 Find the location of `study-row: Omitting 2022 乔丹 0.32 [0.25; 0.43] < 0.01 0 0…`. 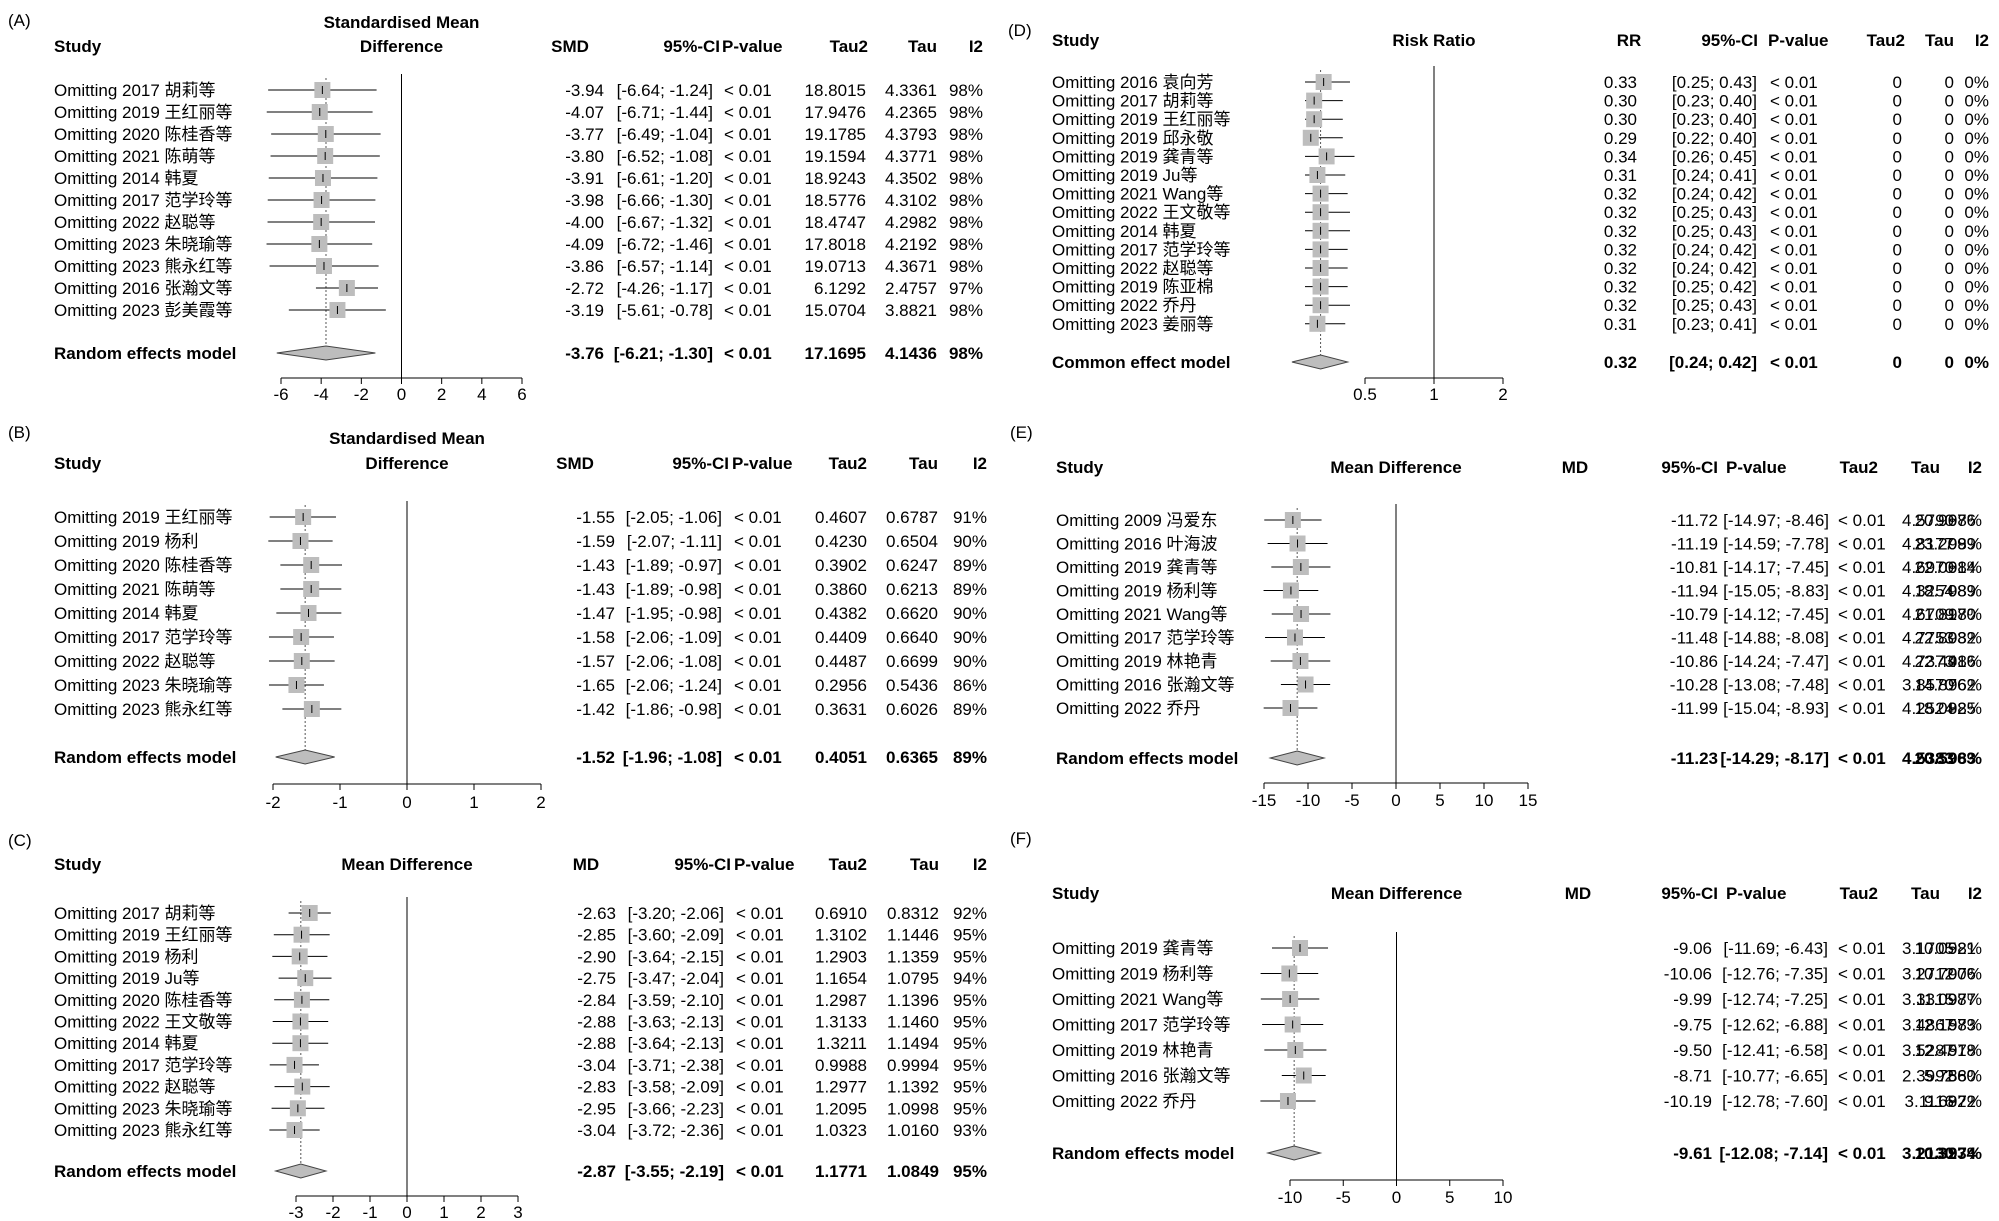

study-row: Omitting 2022 乔丹 0.32 [0.25; 0.43] < 0.01 0 0… is located at coordinates (1520, 305).